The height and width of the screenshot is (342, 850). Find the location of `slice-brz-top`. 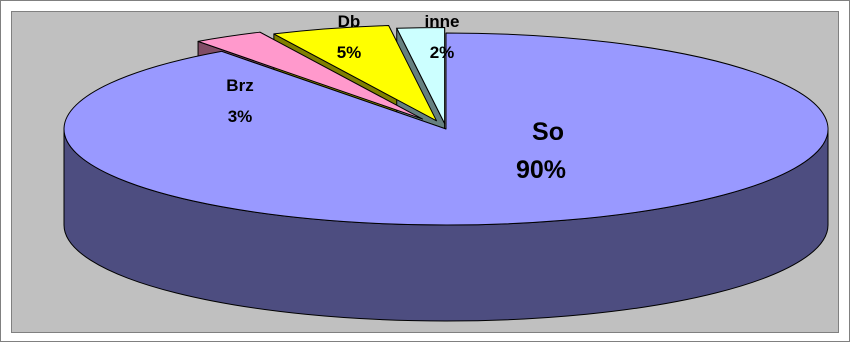

slice-brz-top is located at coordinates (310, 75).